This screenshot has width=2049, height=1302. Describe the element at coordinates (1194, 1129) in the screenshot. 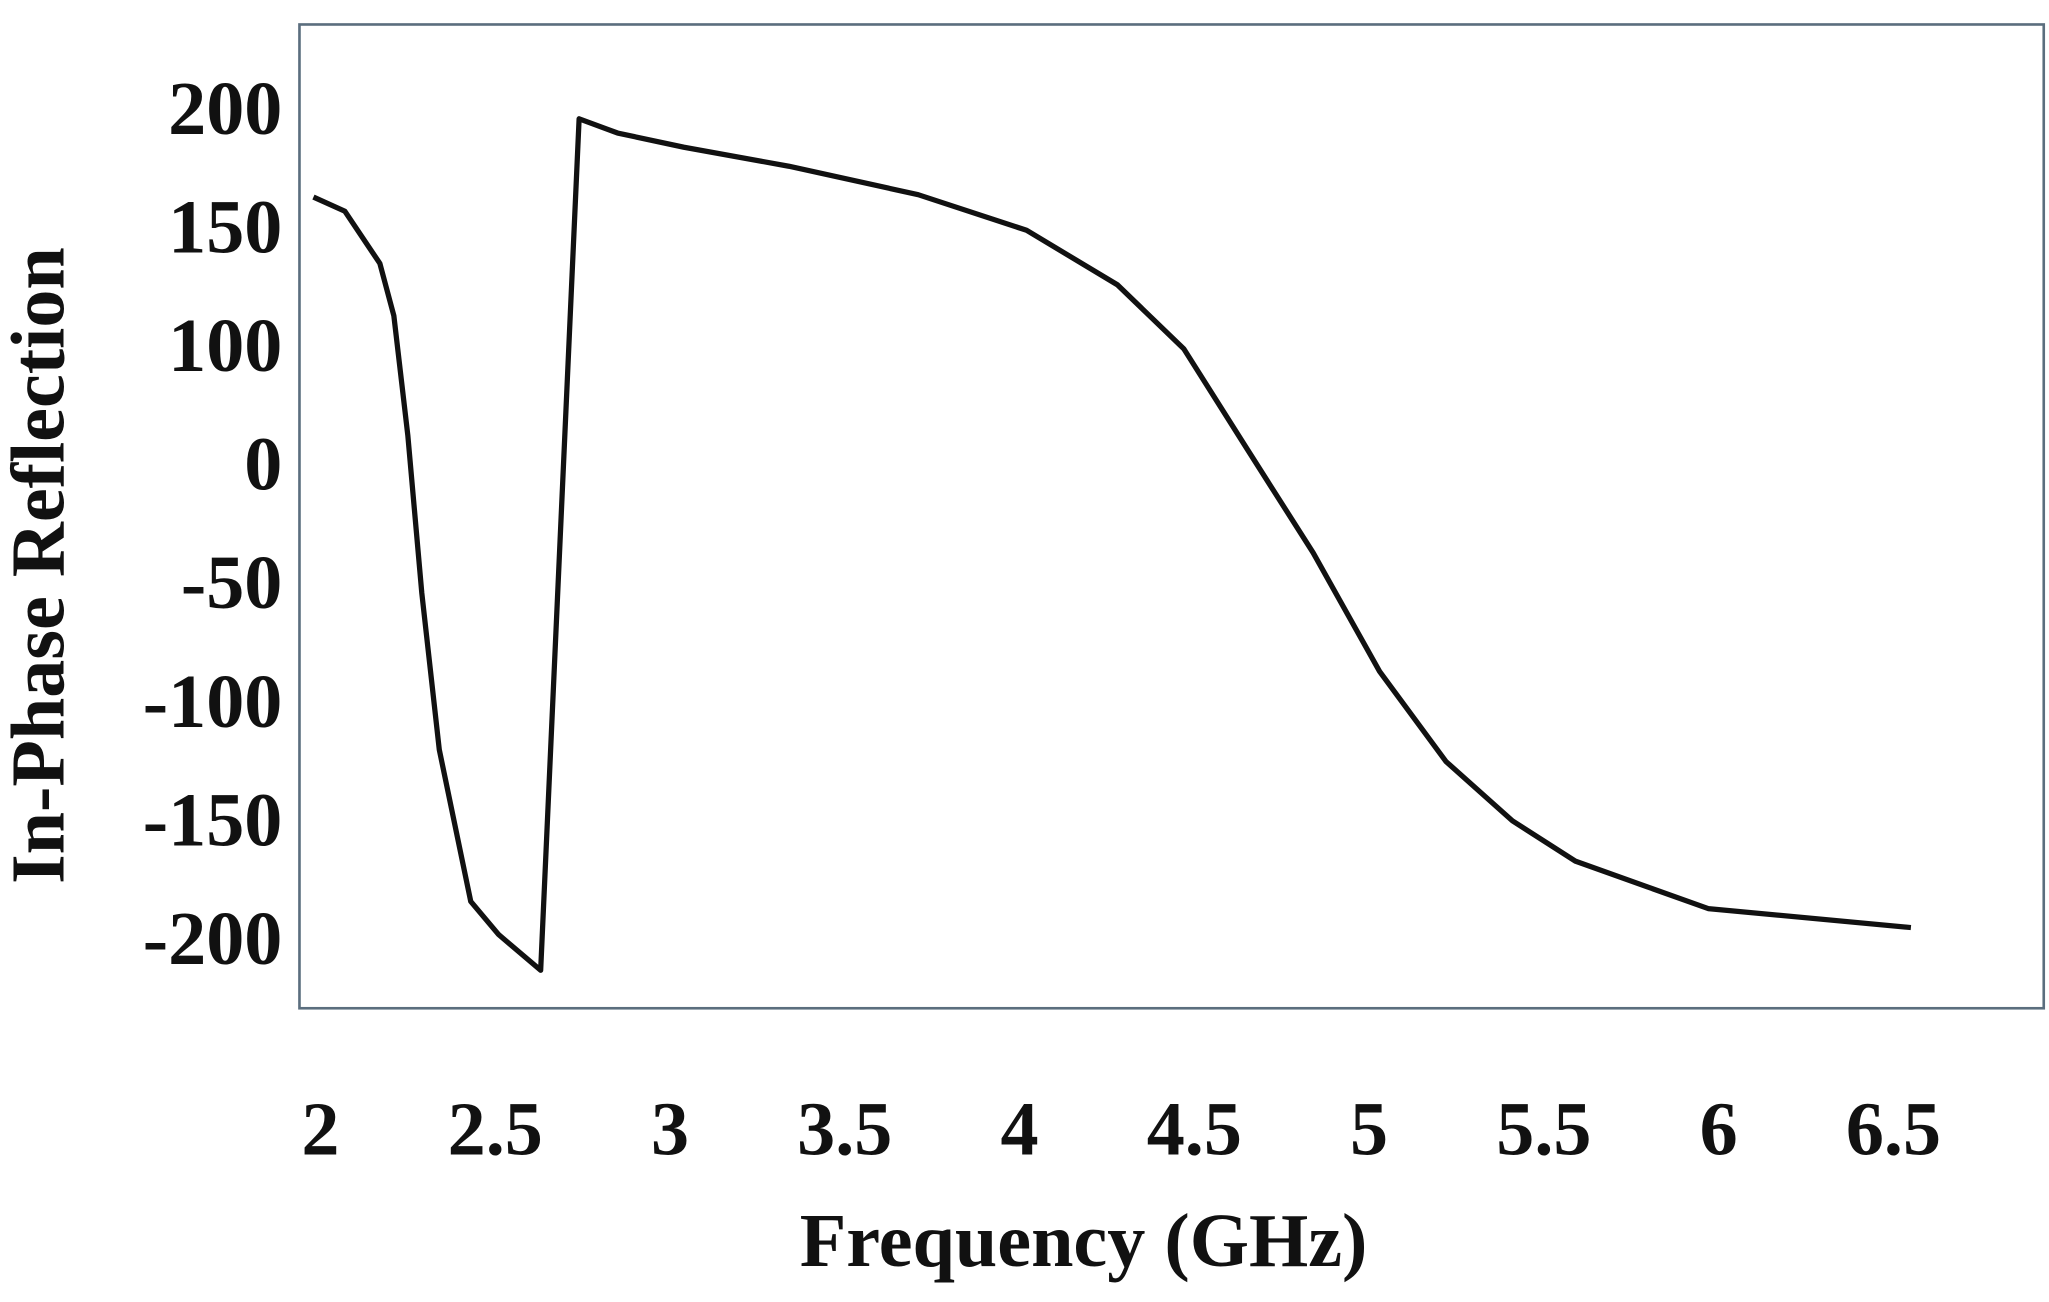

I see `x-tick-label: 4.5` at that location.